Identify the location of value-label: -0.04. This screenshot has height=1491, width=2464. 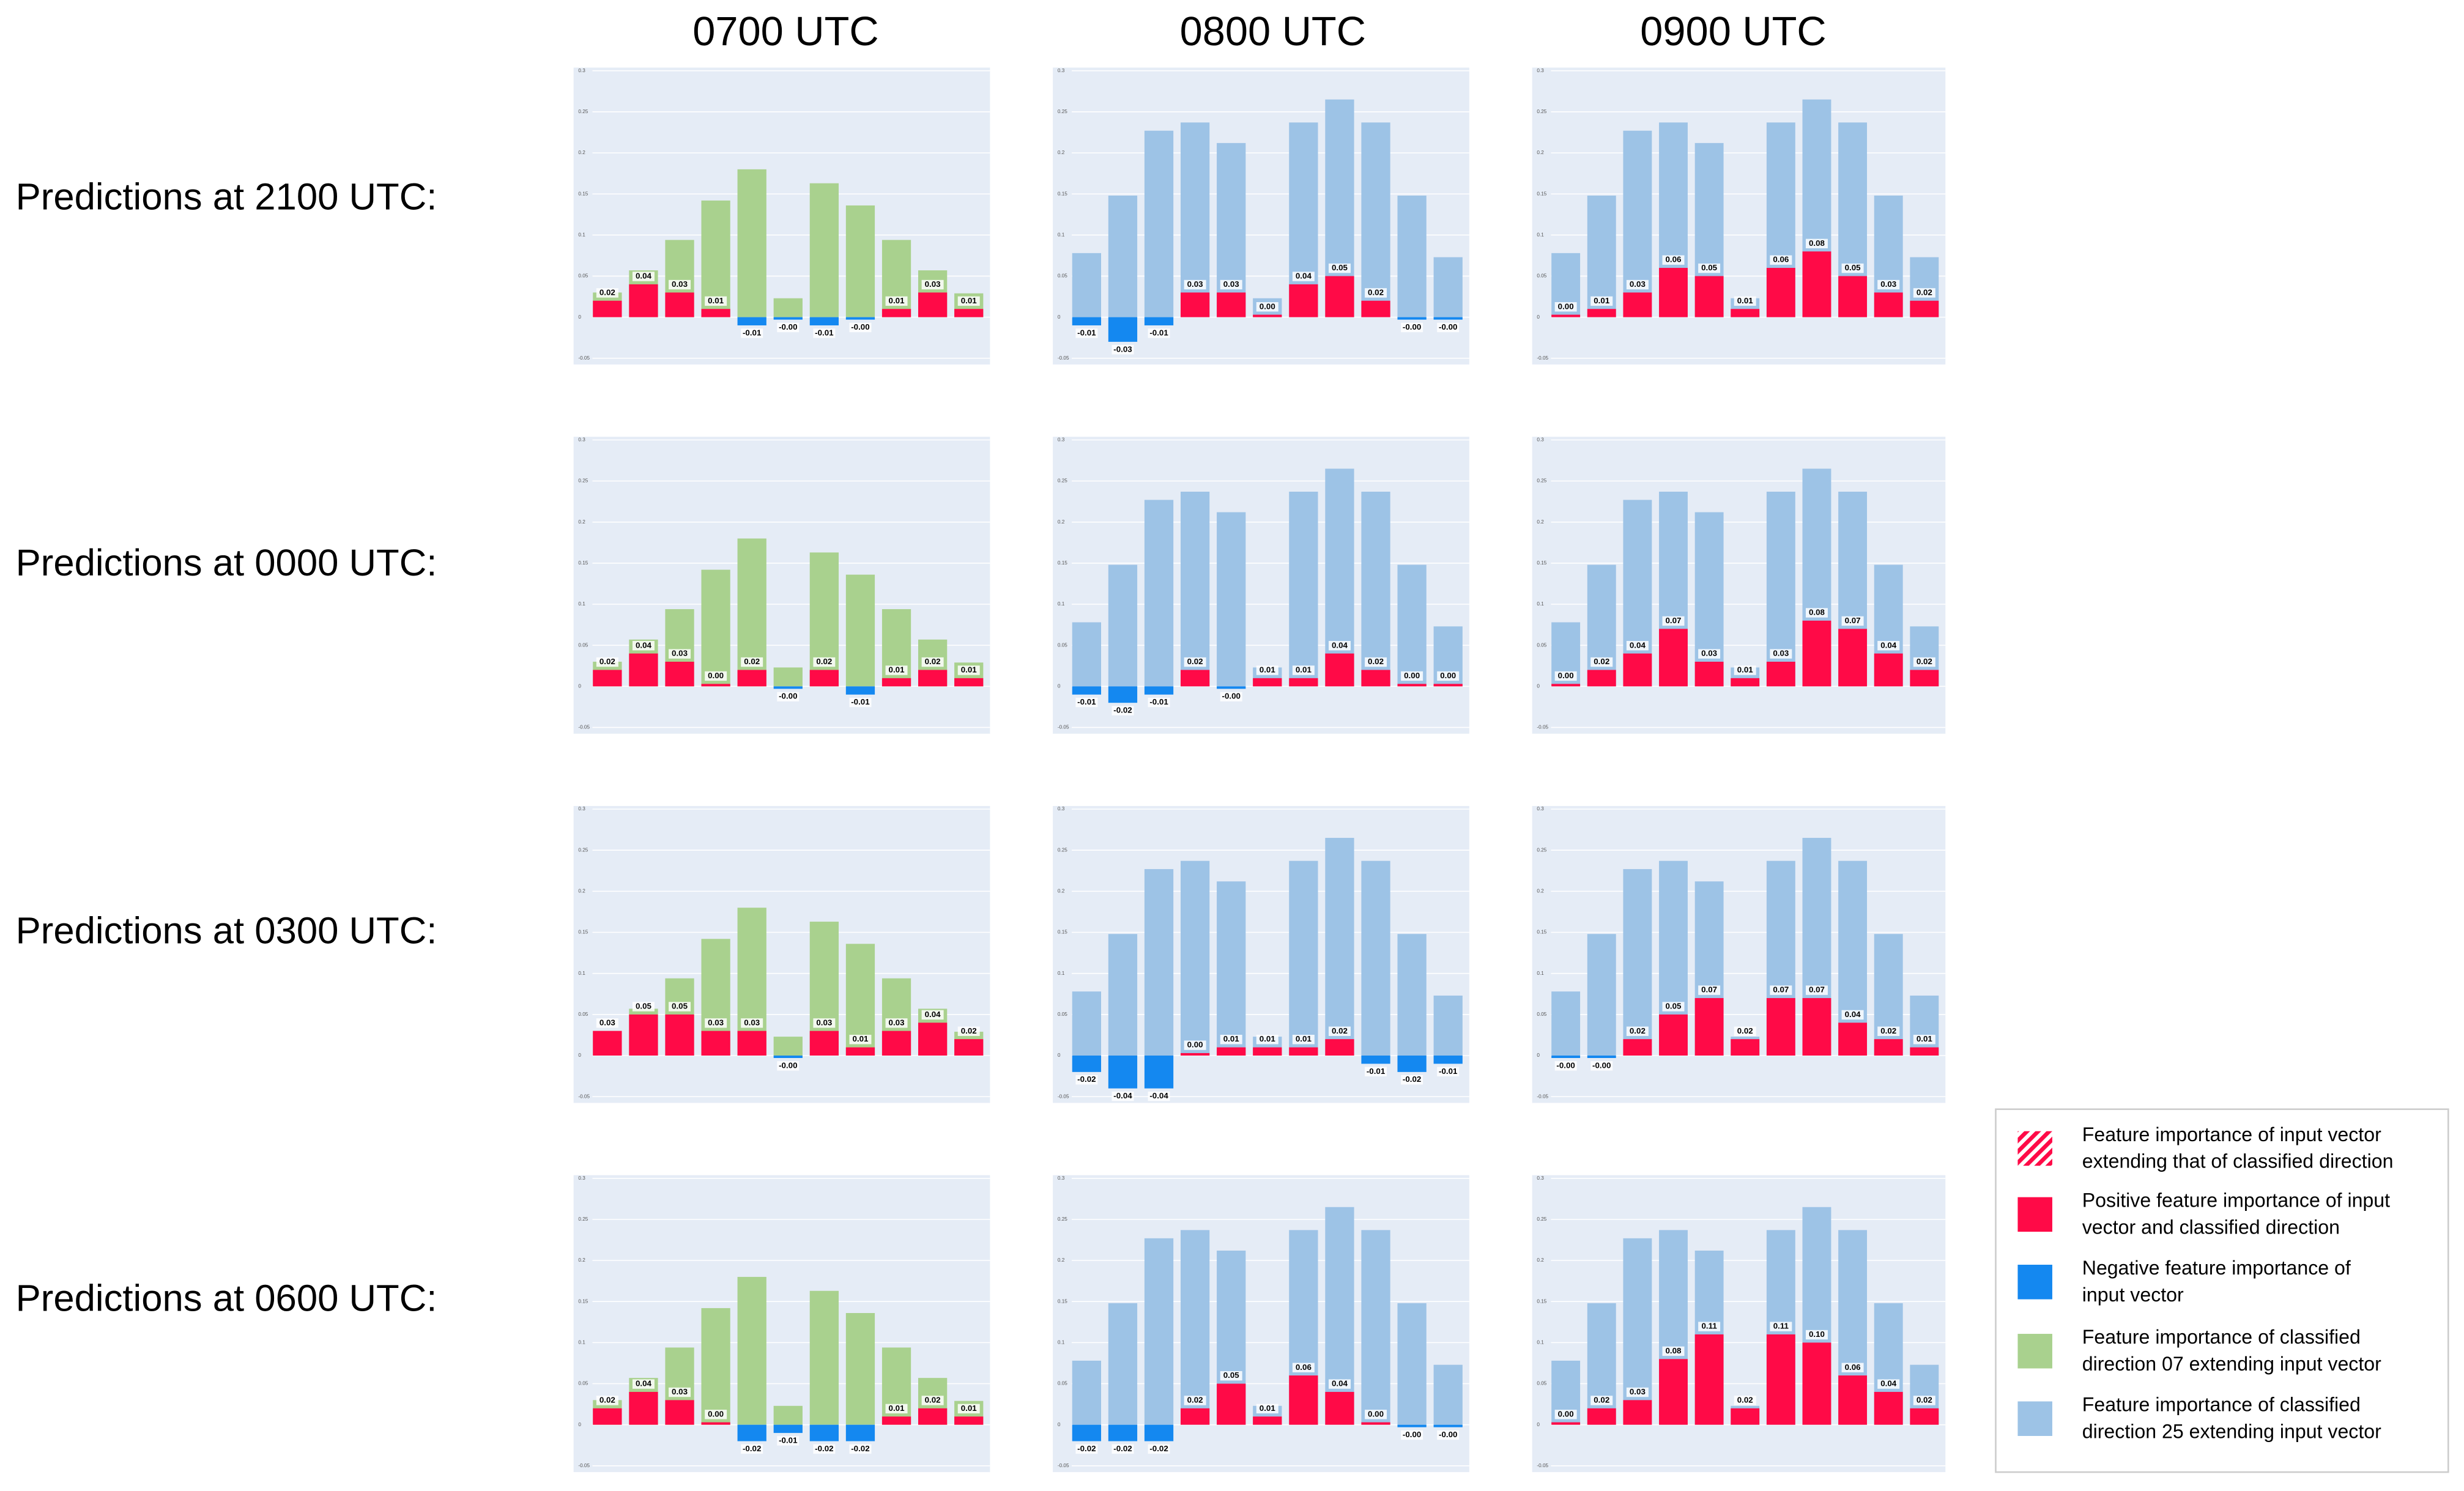
(1158, 1095).